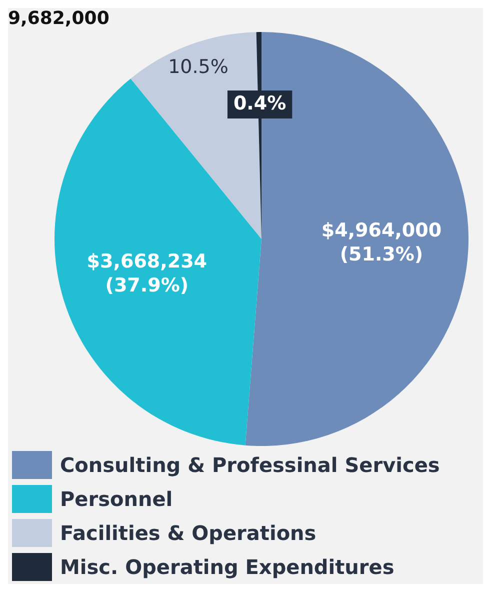 Image resolution: width=491 pixels, height=599 pixels. Describe the element at coordinates (147, 273) in the screenshot. I see `data-label: $3,668,234 (37.9%)` at that location.